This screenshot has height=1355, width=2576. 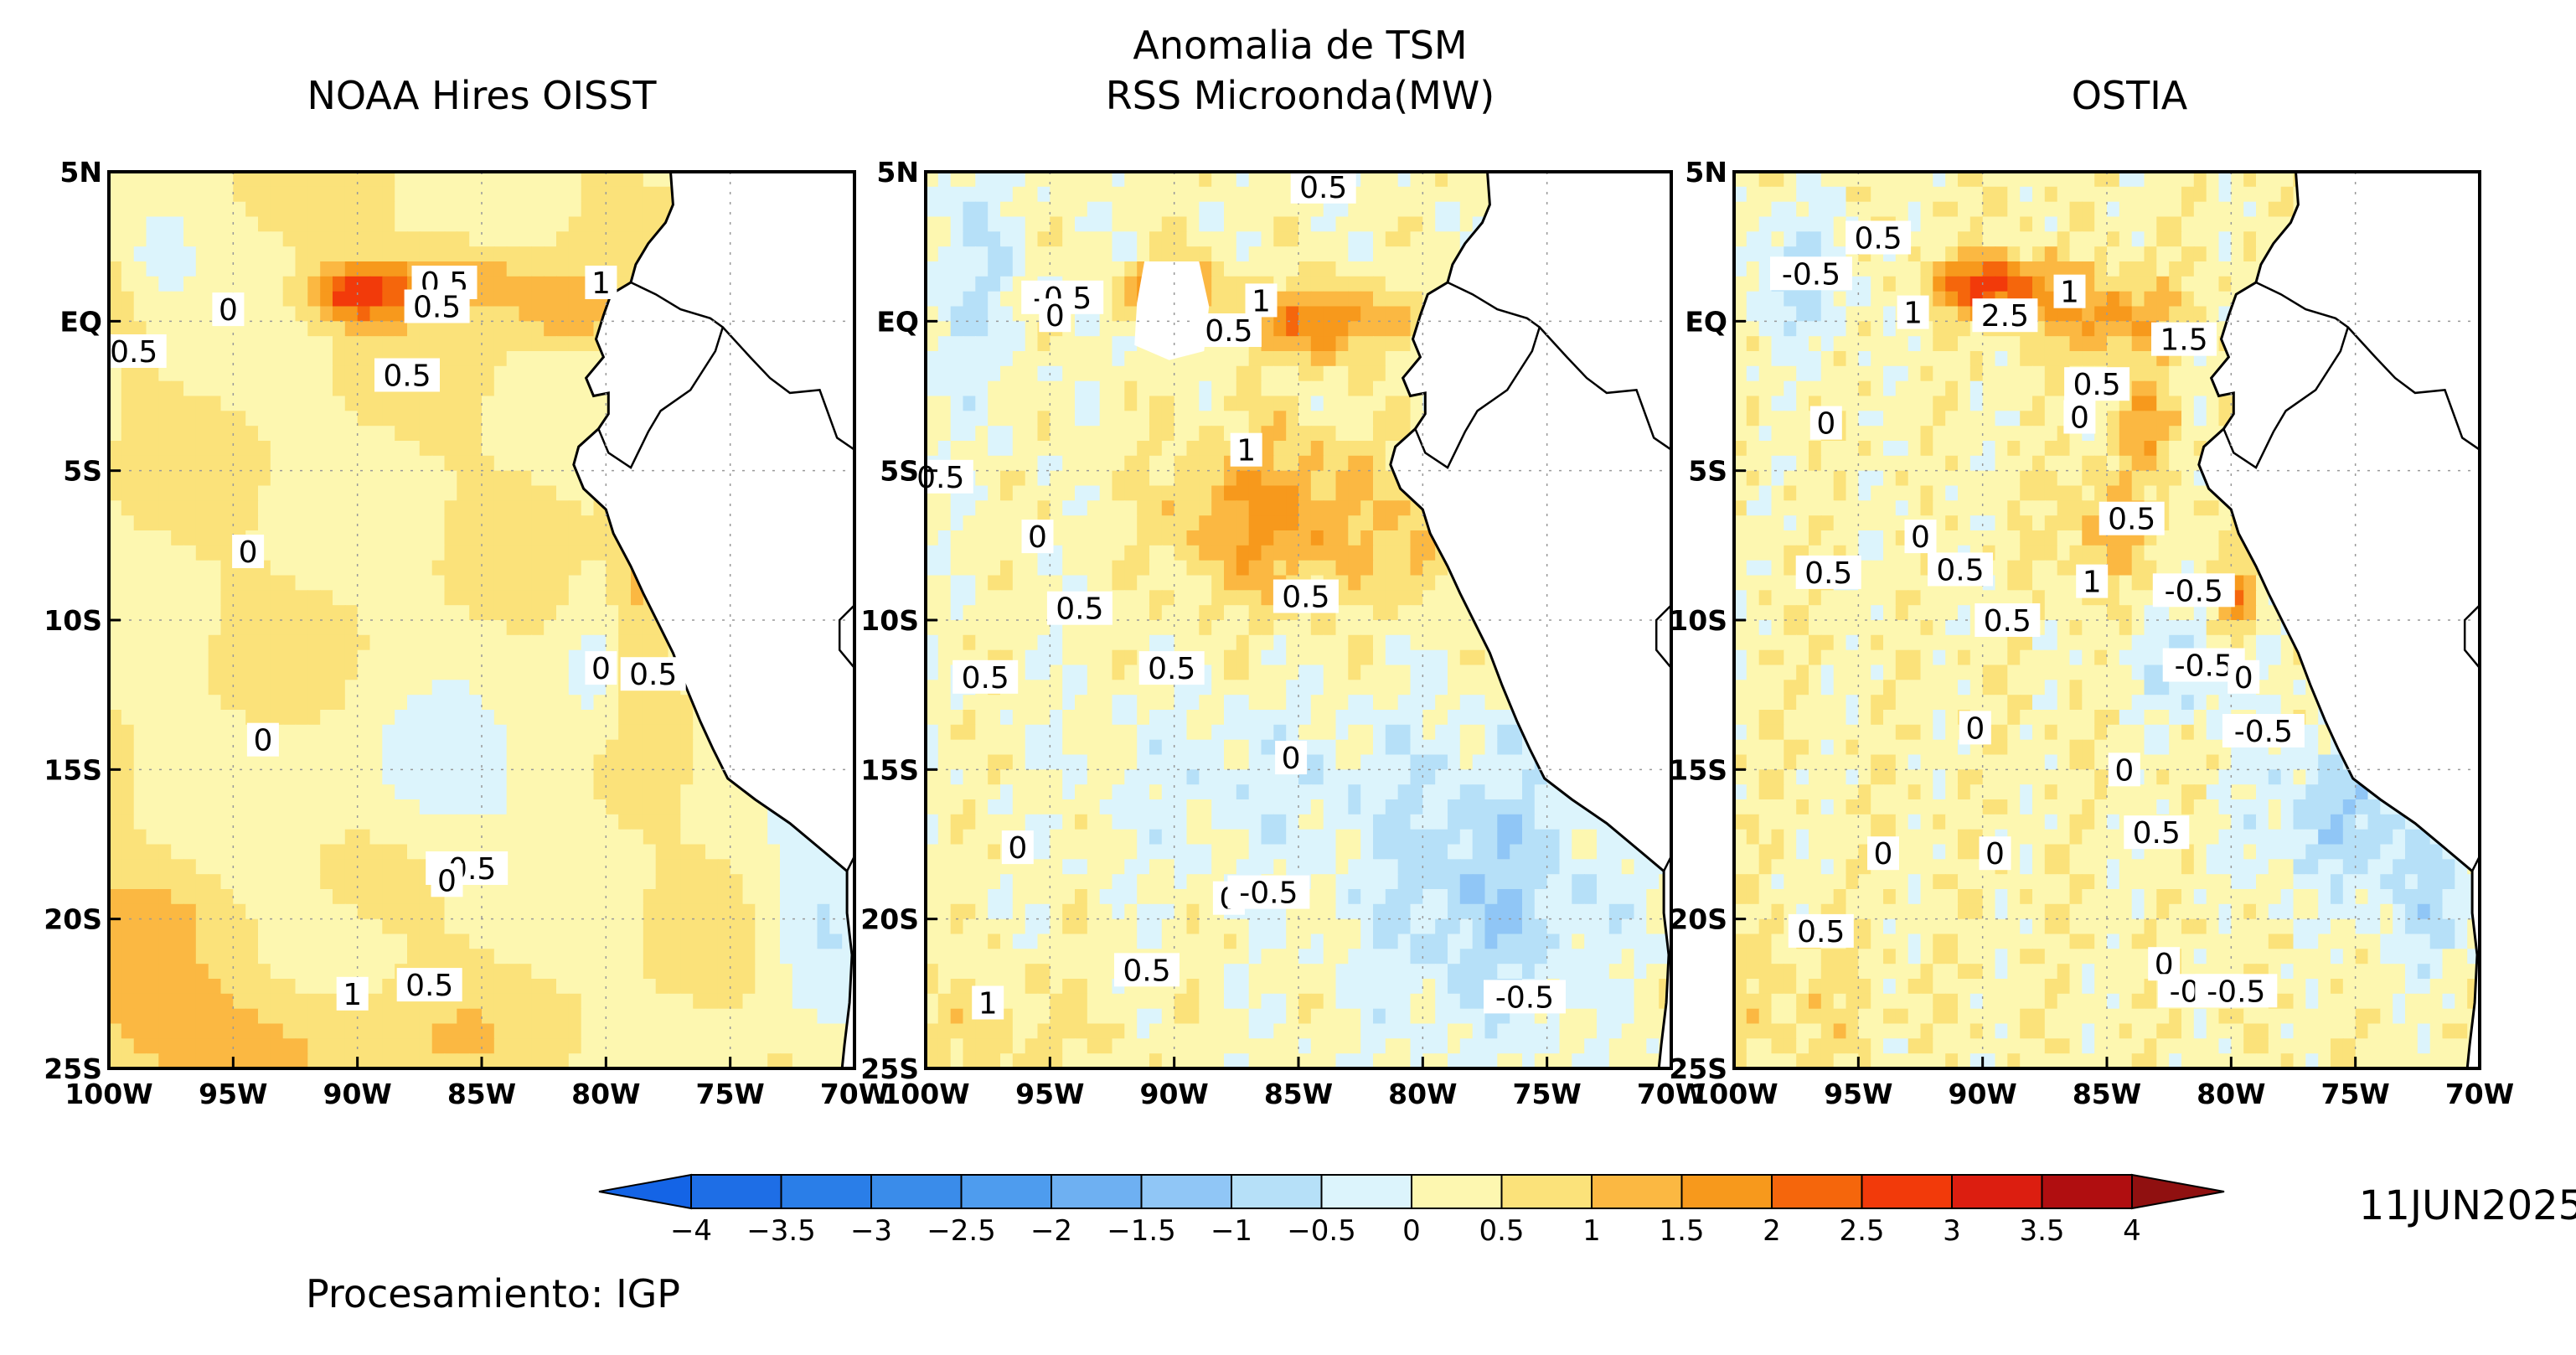 I want to click on y-tick-label: 20S, so click(x=73, y=919).